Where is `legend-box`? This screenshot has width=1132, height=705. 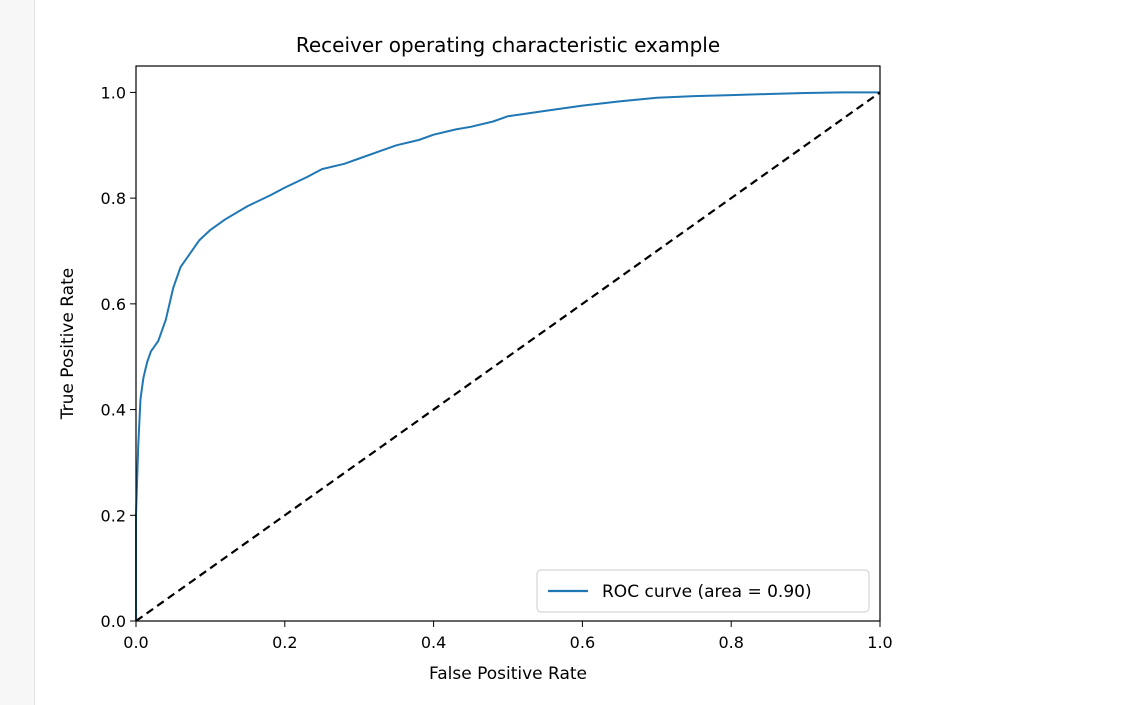 legend-box is located at coordinates (703, 591).